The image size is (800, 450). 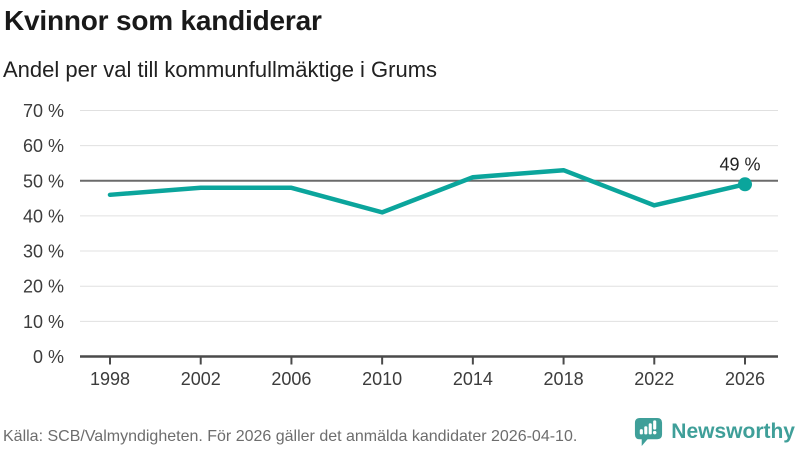 What do you see at coordinates (43, 252) in the screenshot?
I see `y-tick-label: 30 %` at bounding box center [43, 252].